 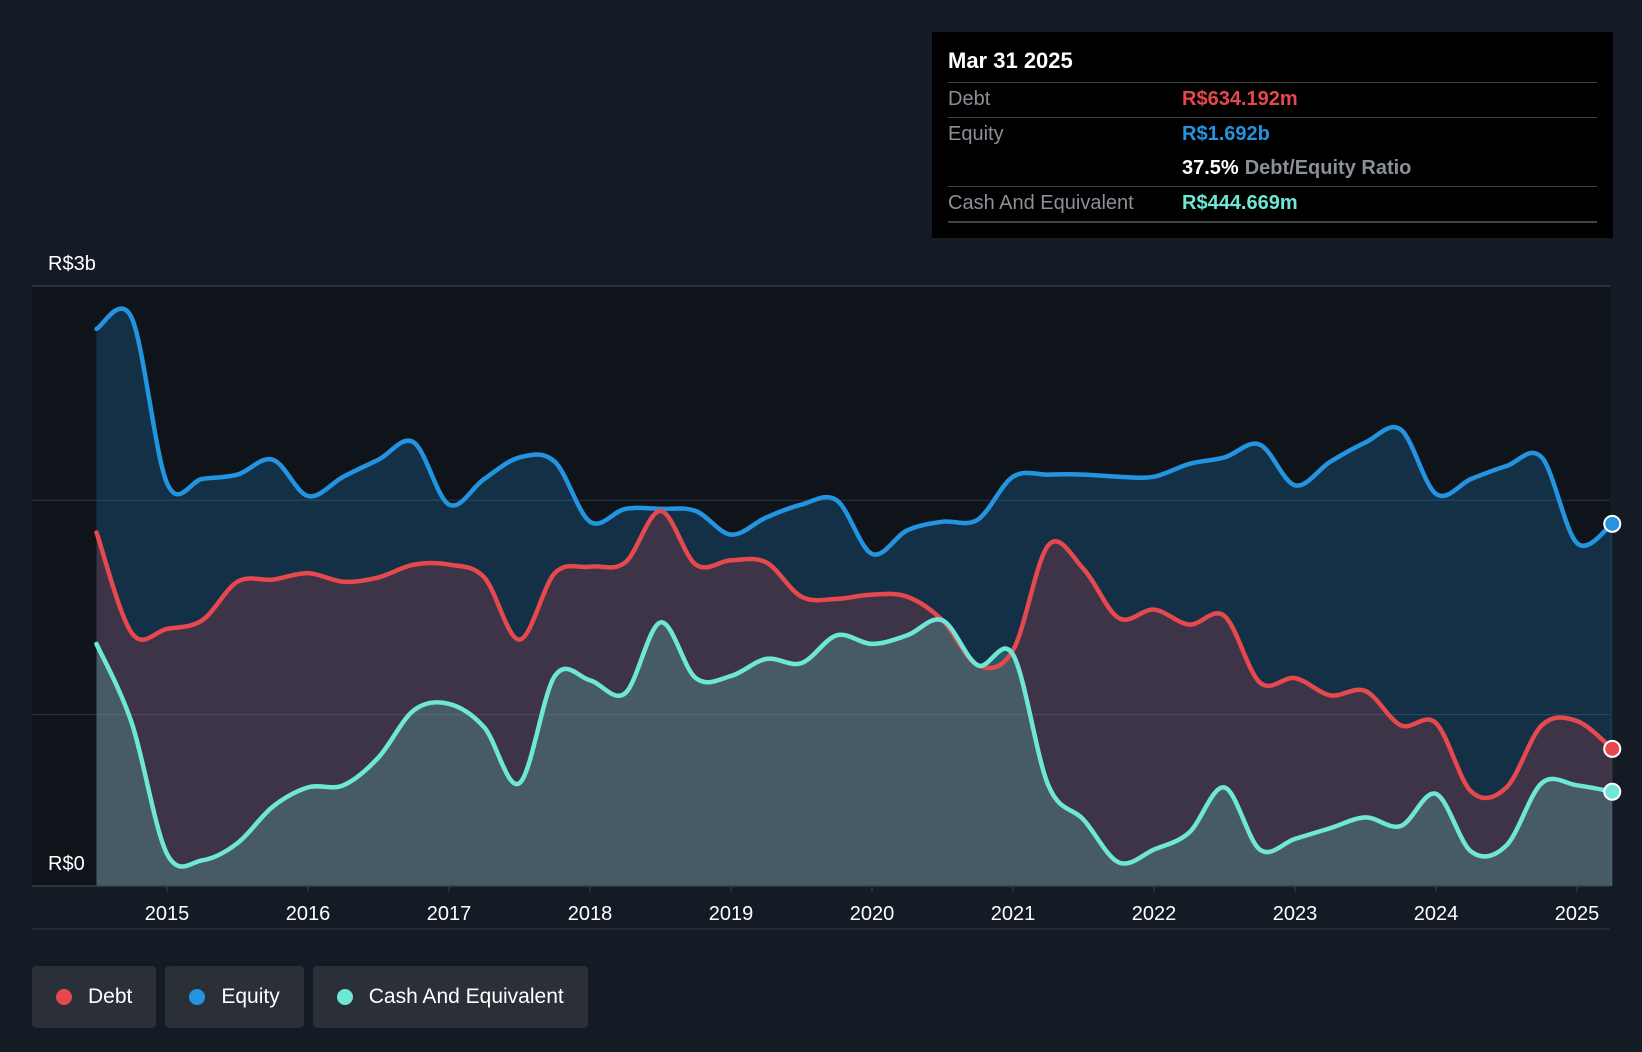 I want to click on tooltip-debt-label: Debt, so click(x=969, y=99).